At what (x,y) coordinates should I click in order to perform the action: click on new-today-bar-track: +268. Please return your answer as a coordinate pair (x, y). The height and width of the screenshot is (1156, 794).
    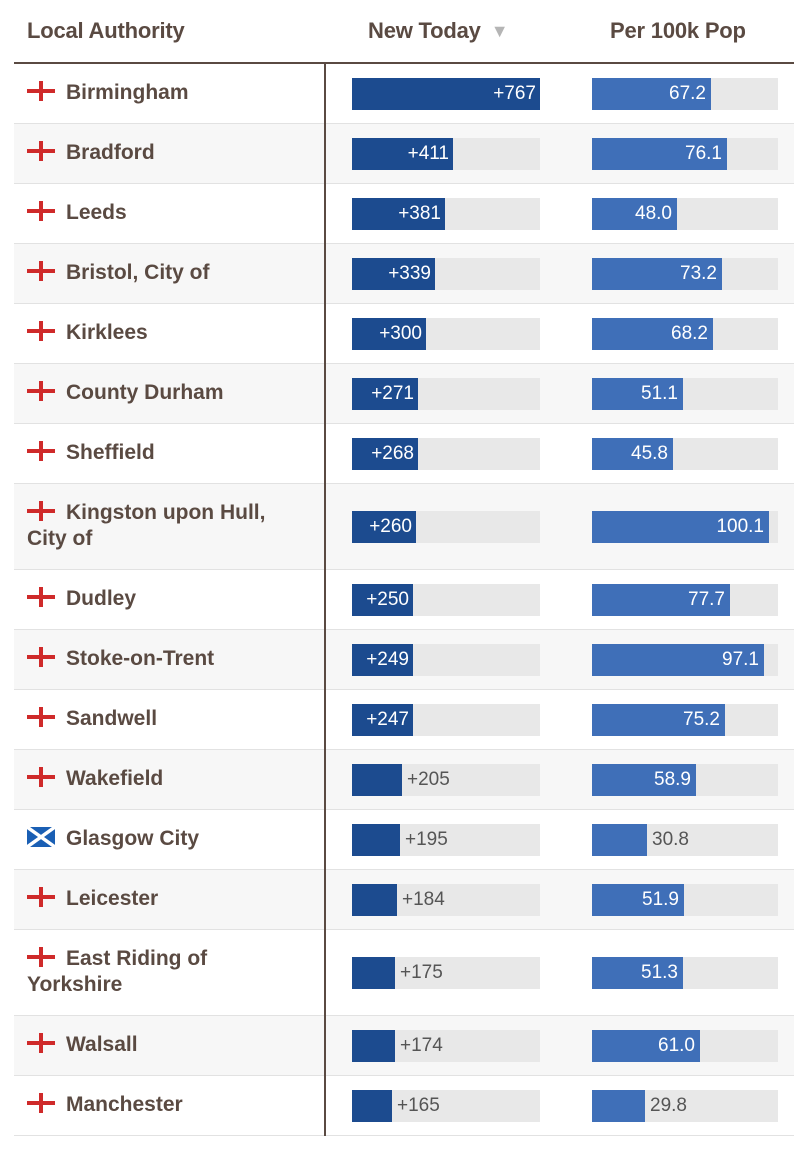
    Looking at the image, I should click on (446, 454).